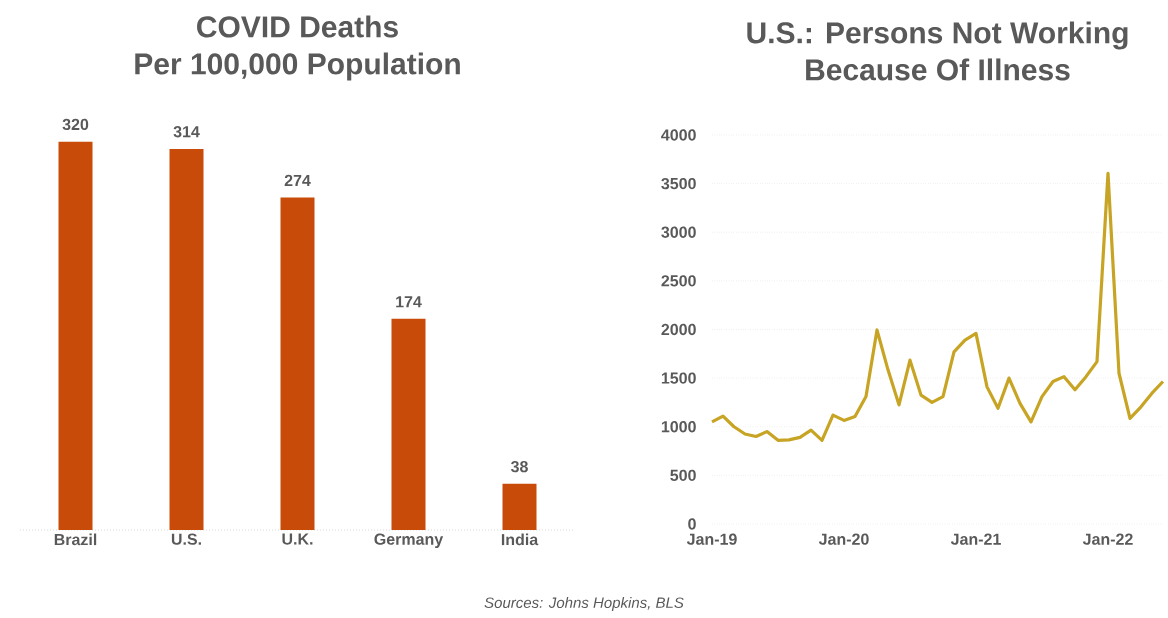 The height and width of the screenshot is (618, 1168). Describe the element at coordinates (937, 35) in the screenshot. I see `chart-title: U.S.: Persons Not Working` at that location.